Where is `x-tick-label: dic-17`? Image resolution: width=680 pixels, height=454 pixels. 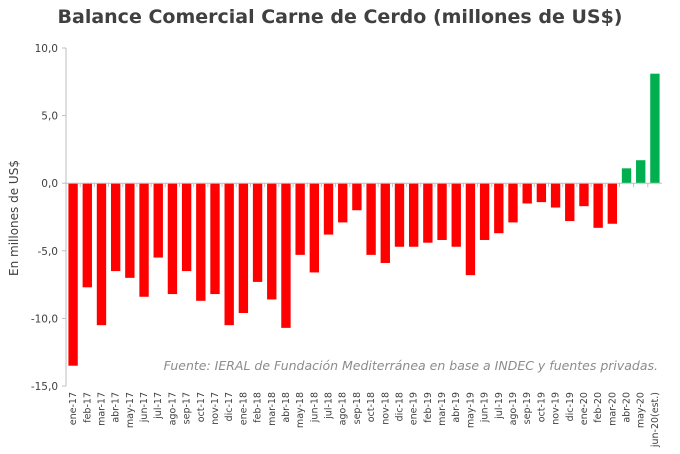
x-tick-label: dic-17 is located at coordinates (229, 406).